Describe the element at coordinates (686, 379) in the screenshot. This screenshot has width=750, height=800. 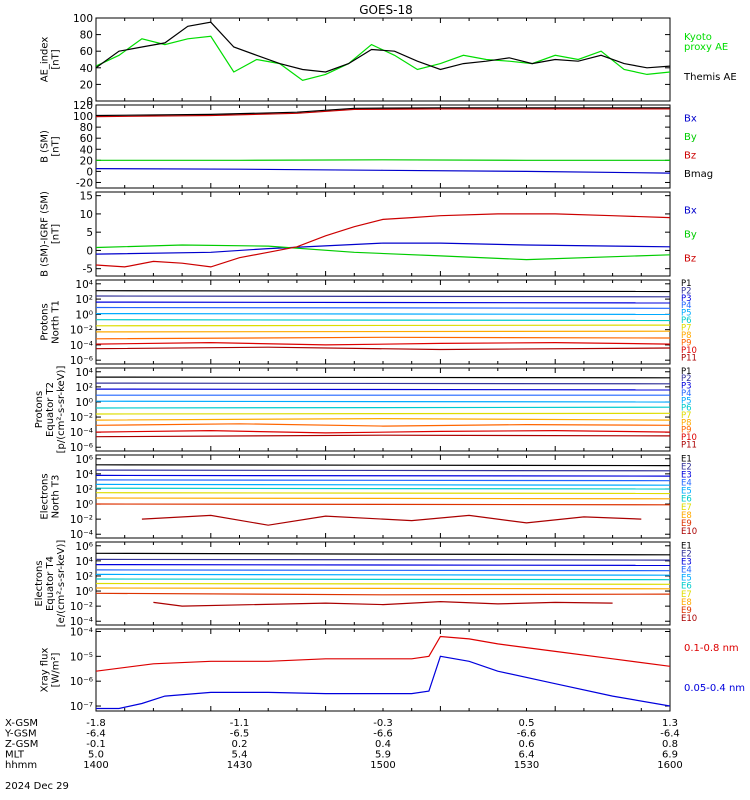
I see `legend-entry-p2: P2` at that location.